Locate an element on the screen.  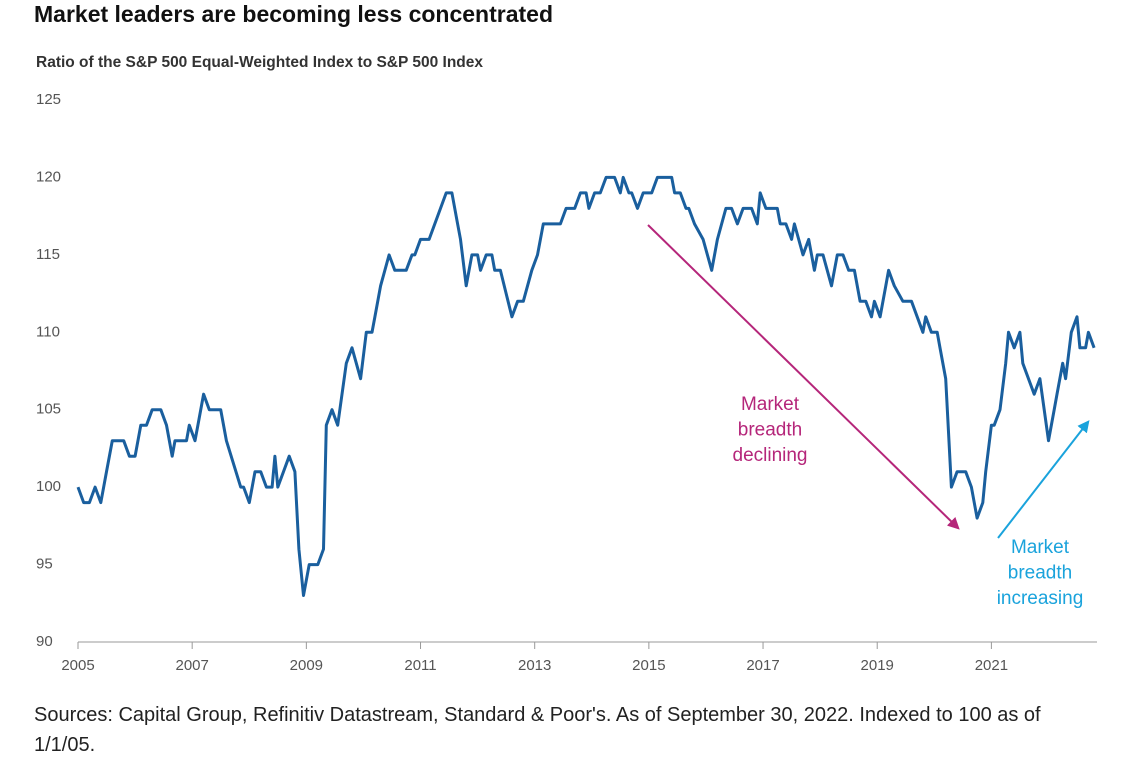
x-tick-label: 2019 is located at coordinates (877, 665).